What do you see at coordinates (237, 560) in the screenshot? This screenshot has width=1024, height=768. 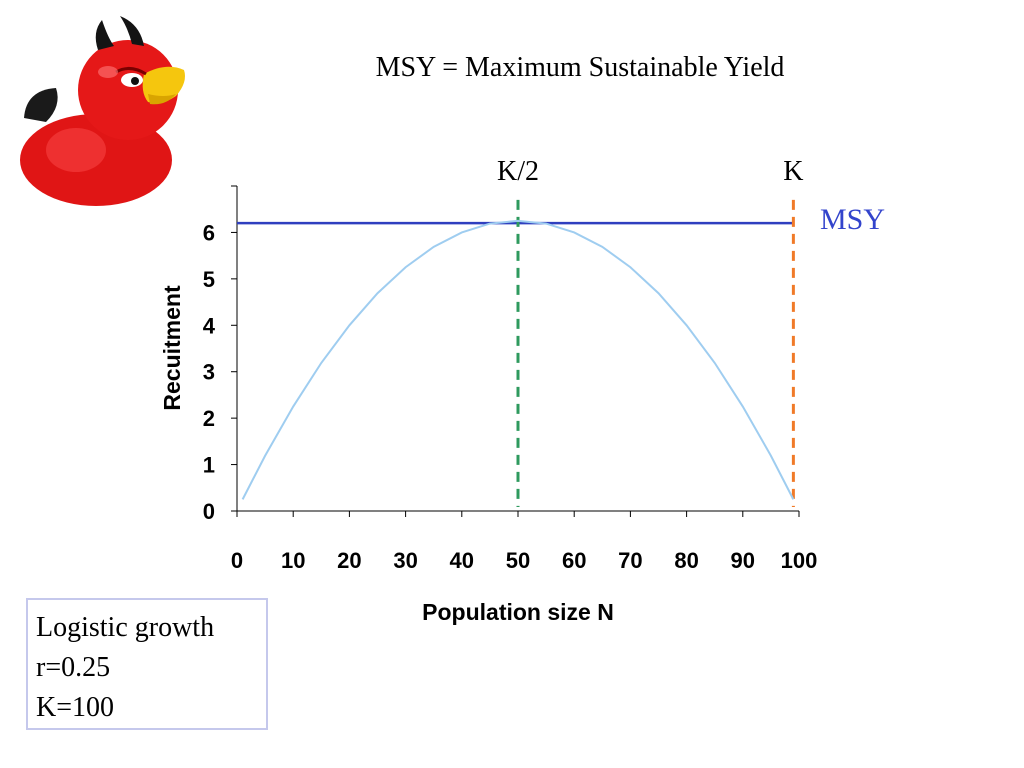 I see `x-tick-label: 0` at bounding box center [237, 560].